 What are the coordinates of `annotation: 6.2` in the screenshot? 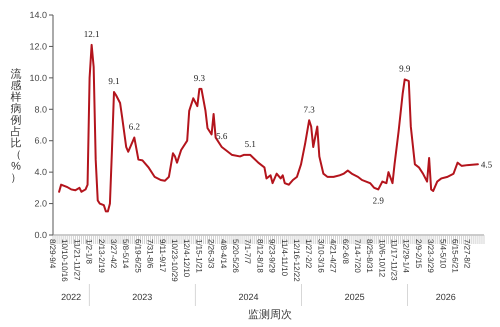 It's located at (134, 127).